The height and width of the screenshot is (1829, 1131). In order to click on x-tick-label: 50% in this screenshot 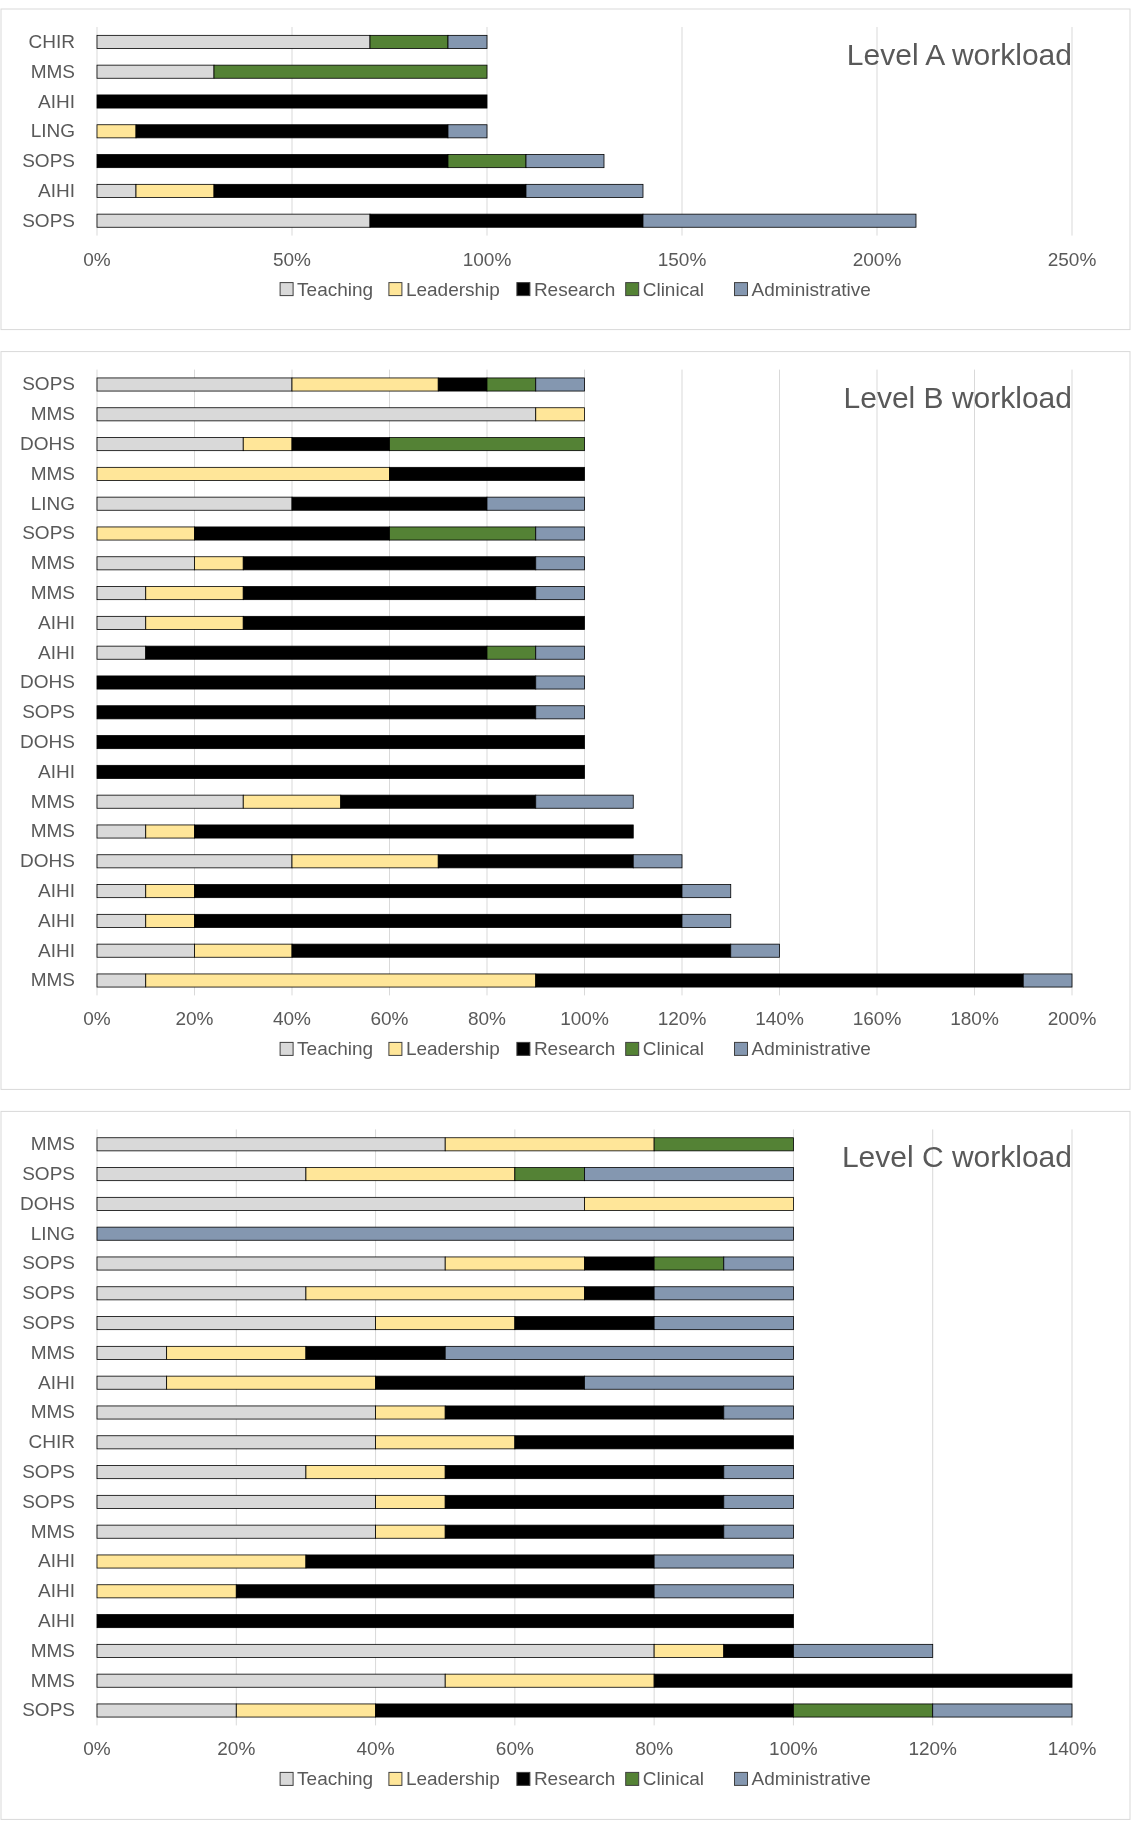, I will do `click(292, 259)`.